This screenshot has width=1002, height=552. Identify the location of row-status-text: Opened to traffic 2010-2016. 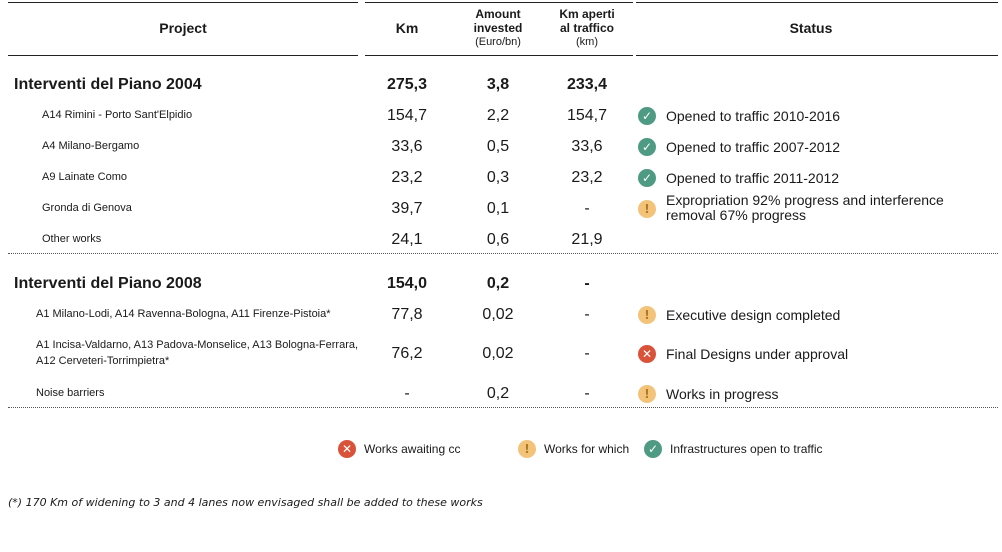
(753, 115).